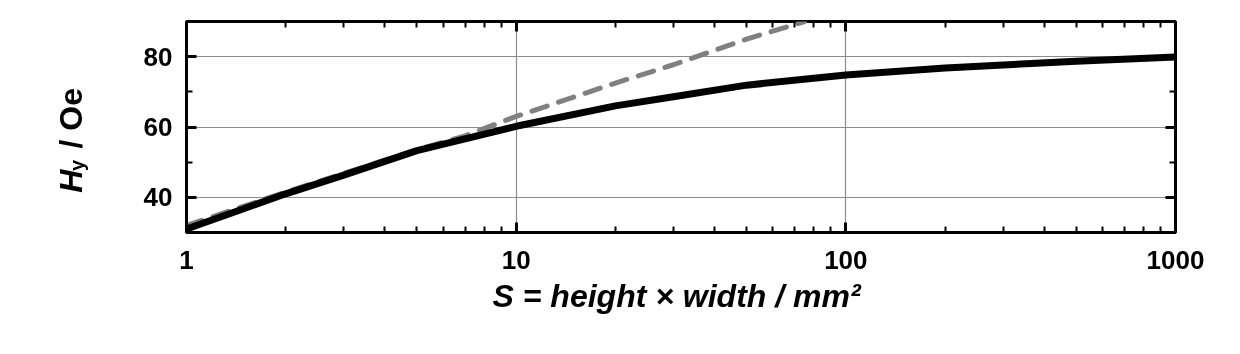  I want to click on x-tick-label: 100, so click(846, 259).